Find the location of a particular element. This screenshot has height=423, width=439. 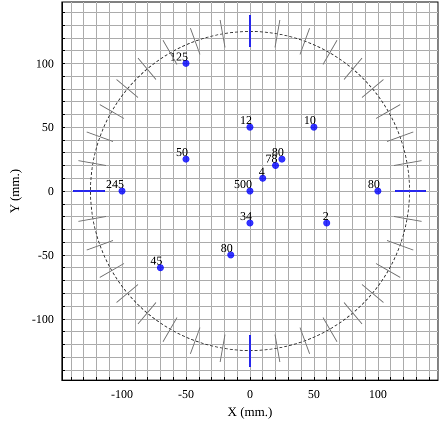

annotation: 45 is located at coordinates (156, 261).